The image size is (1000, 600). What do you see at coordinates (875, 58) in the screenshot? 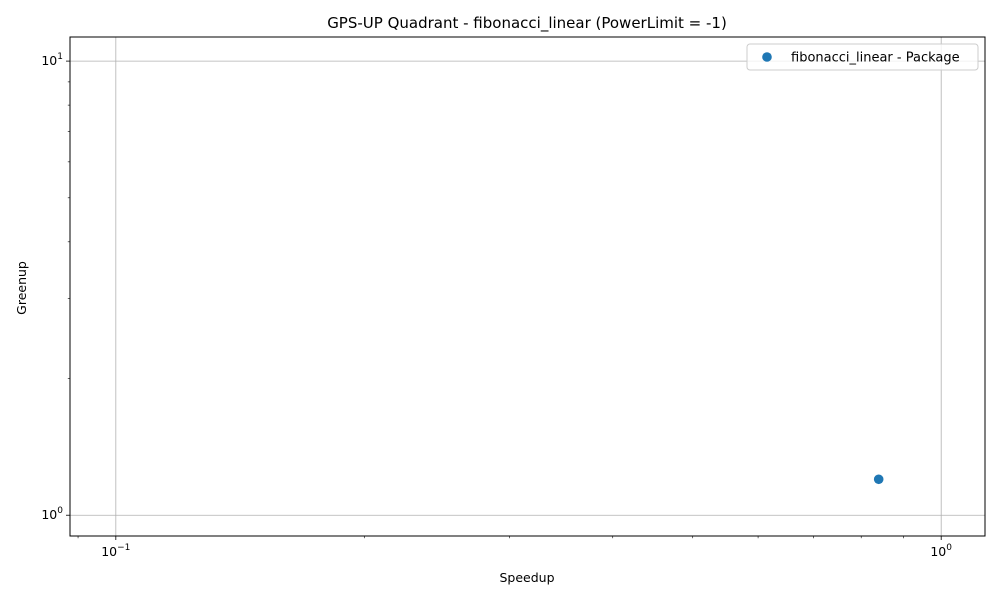
I see `legend-entry-label: fibonacci_linear - Package` at bounding box center [875, 58].